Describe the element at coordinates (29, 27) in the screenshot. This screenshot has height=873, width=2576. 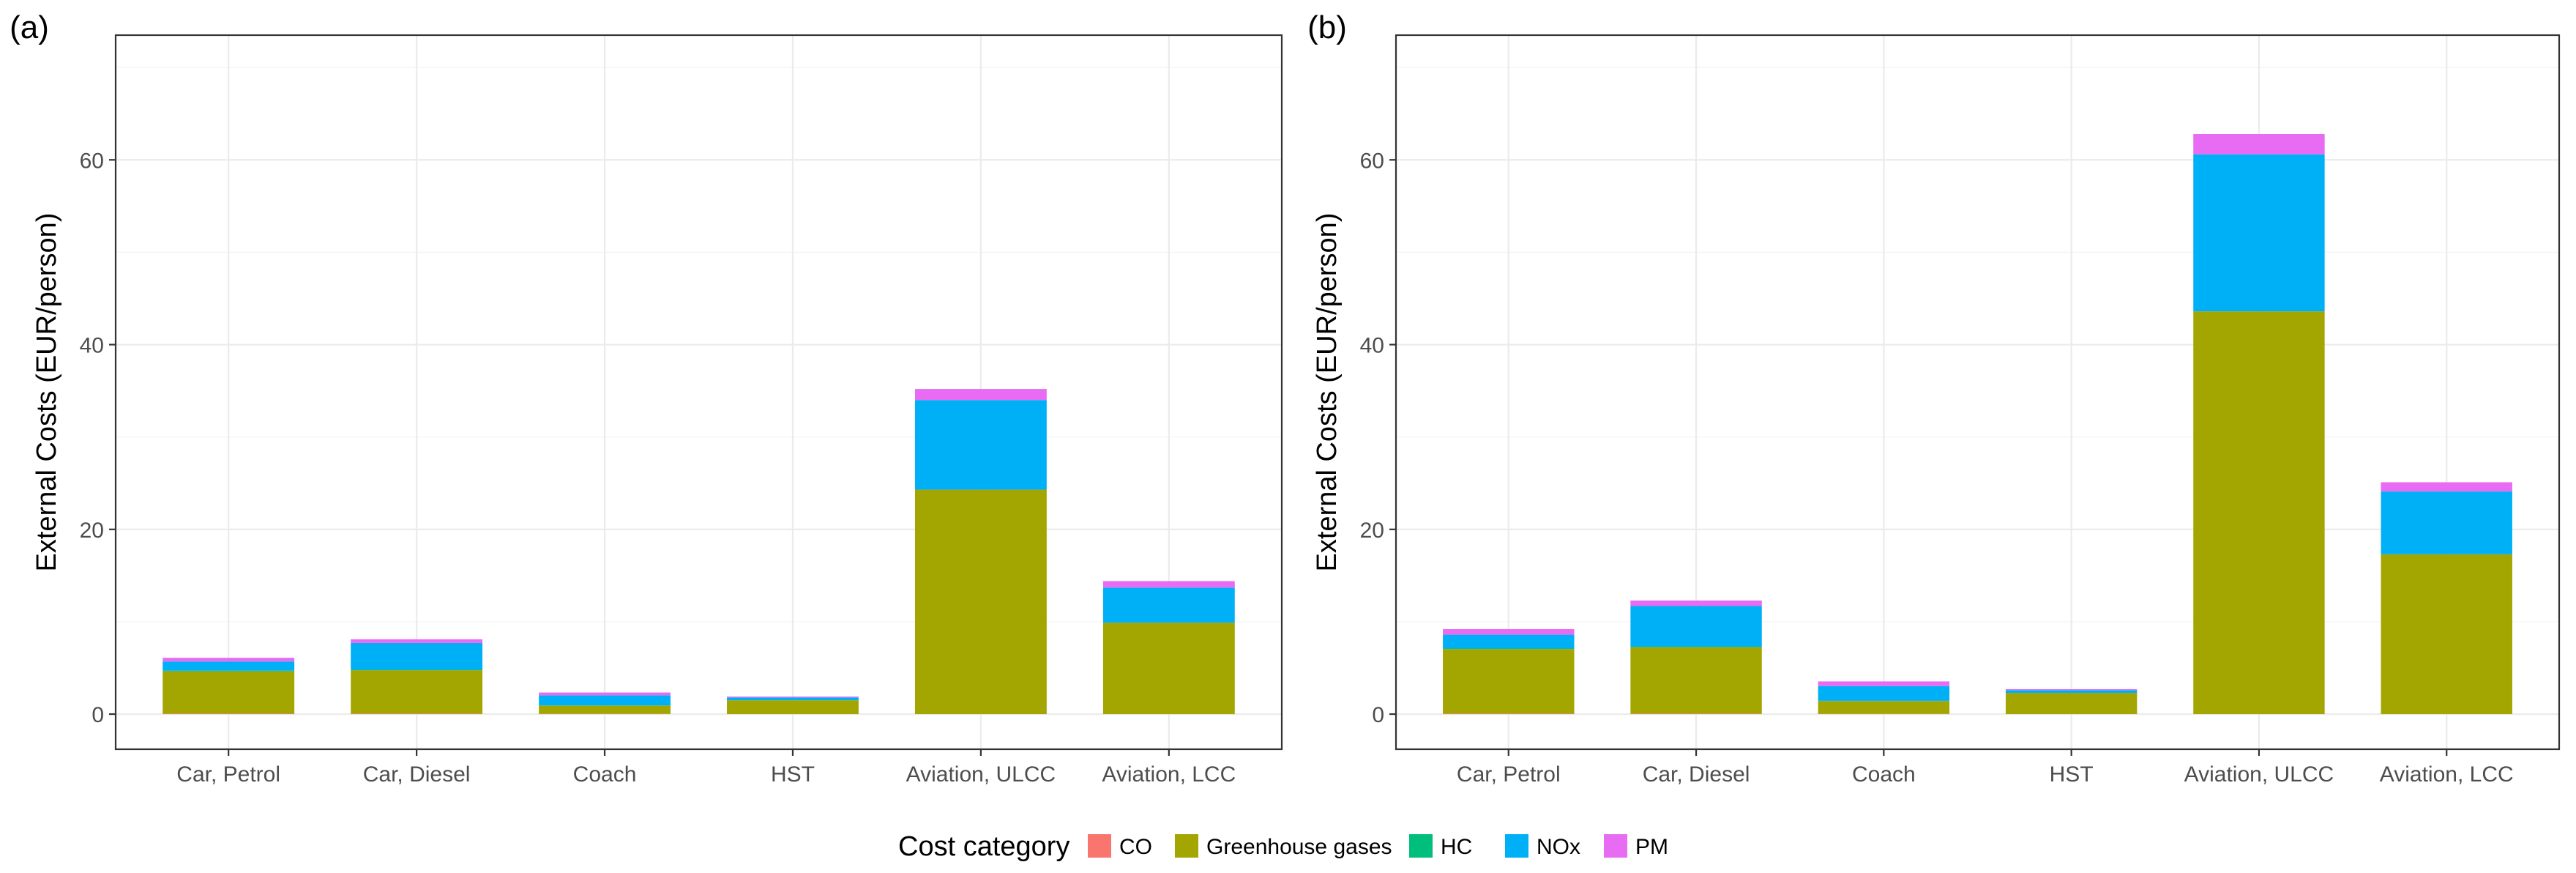
I see `panel-label: (a)` at that location.